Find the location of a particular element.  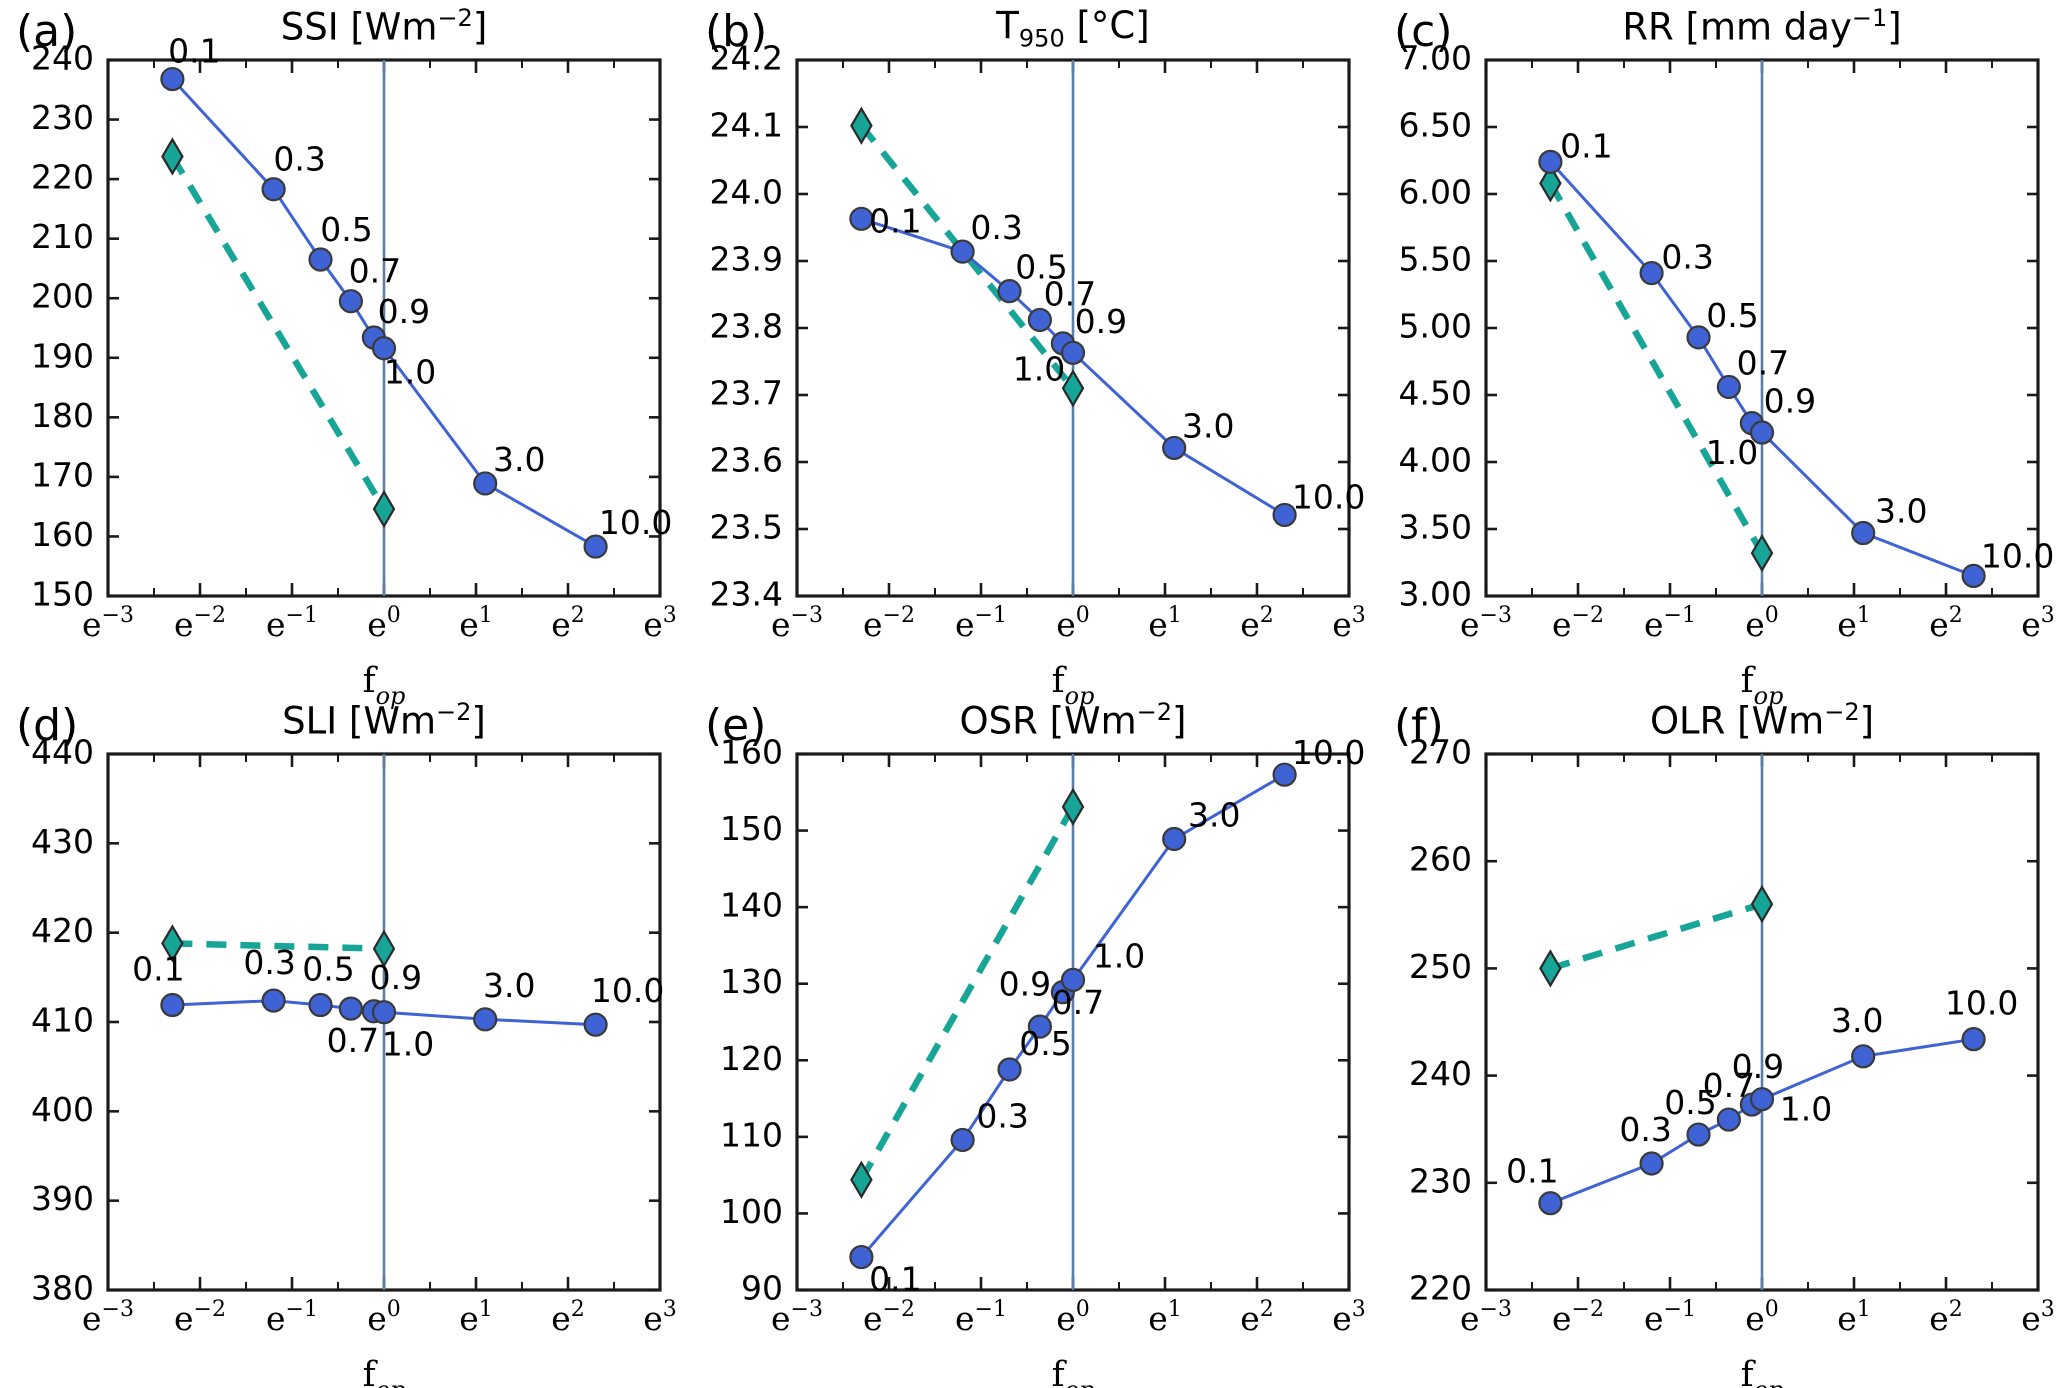

point-label: 0.7 is located at coordinates (1729, 1085).